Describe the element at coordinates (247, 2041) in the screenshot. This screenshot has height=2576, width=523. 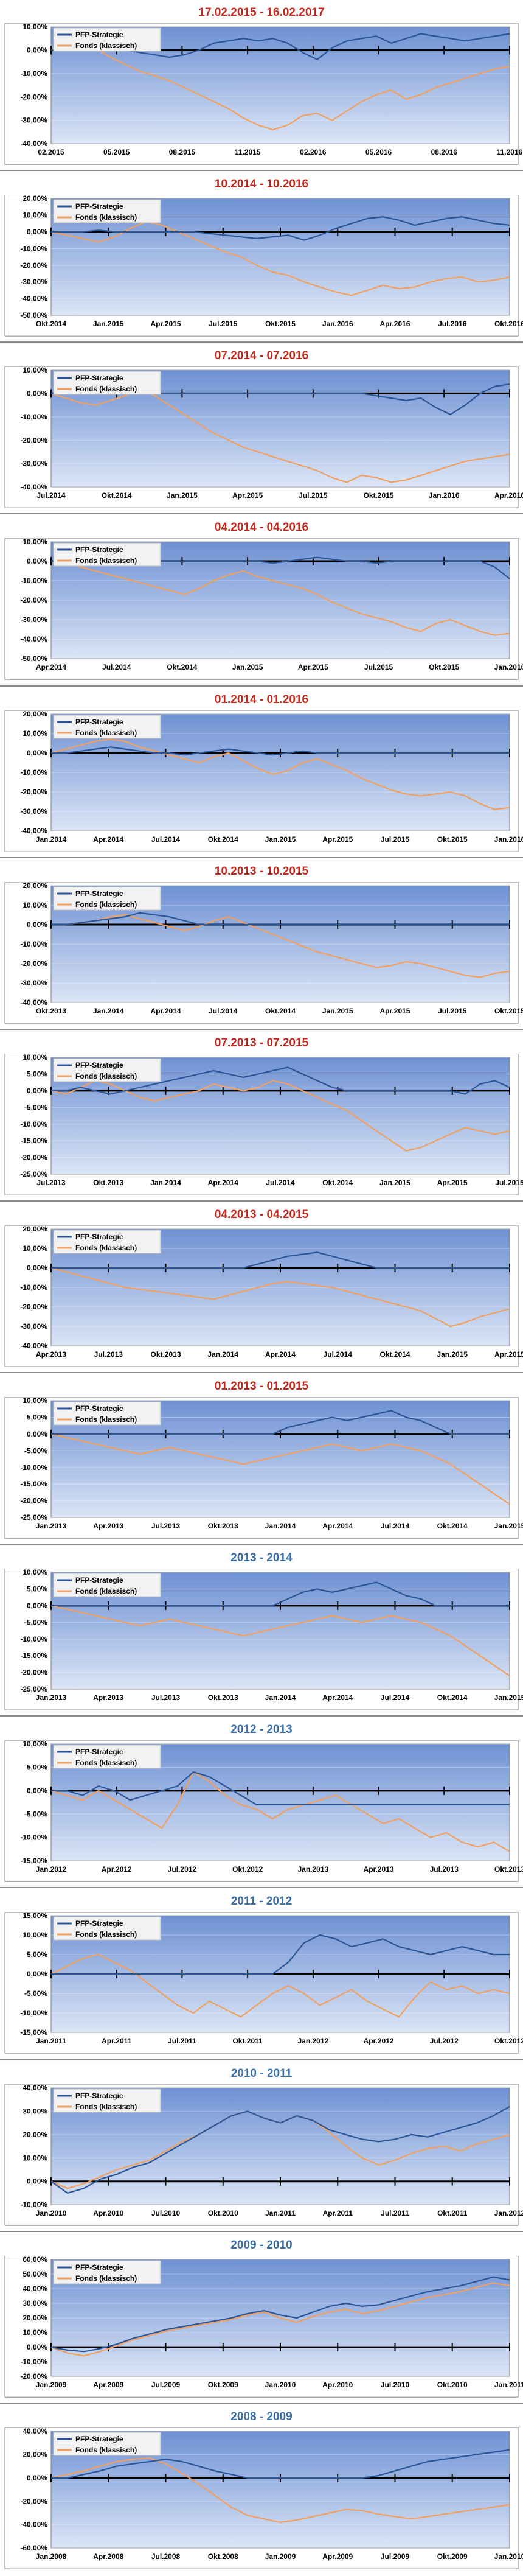
I see `x-tick-label: Okt.2011` at that location.